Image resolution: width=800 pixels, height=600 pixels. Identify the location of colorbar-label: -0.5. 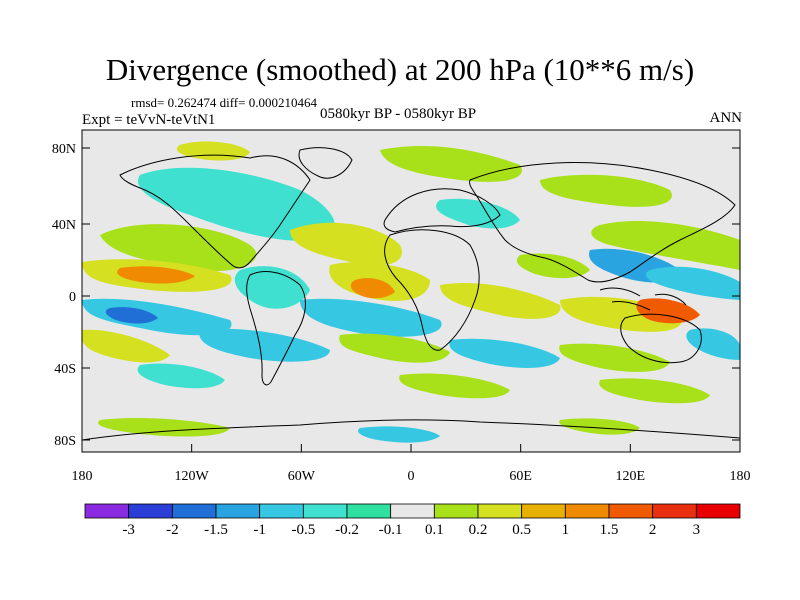
(303, 530).